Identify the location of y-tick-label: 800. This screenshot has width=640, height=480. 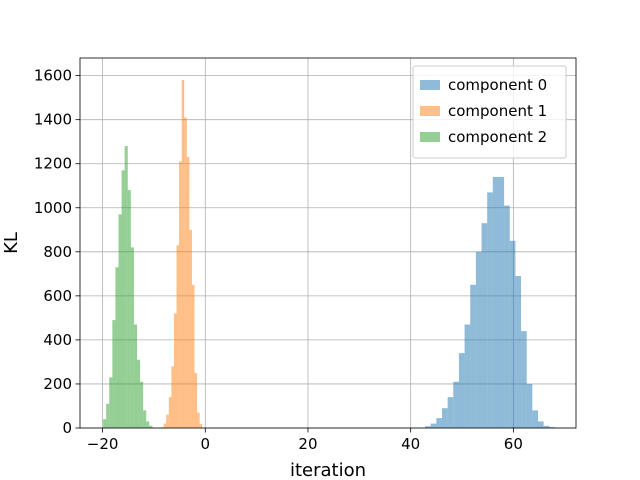
(57, 252).